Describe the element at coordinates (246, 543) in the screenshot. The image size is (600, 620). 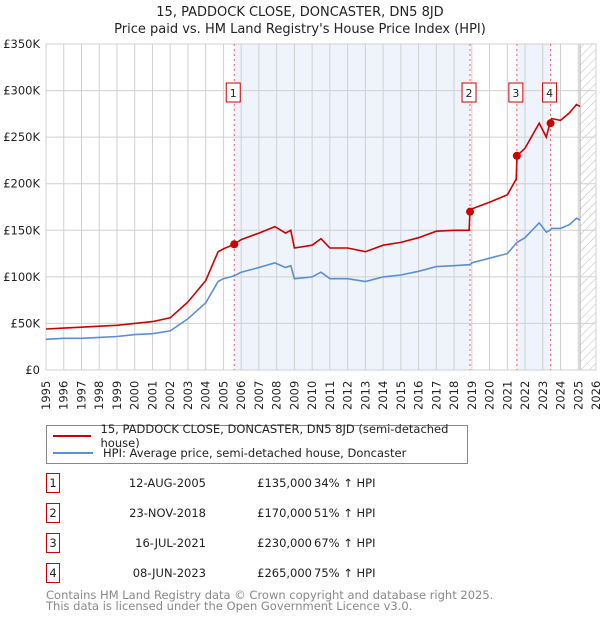
I see `sale-row: 3 16-JUL-2021 £230,000 67% ↑ HPI` at that location.